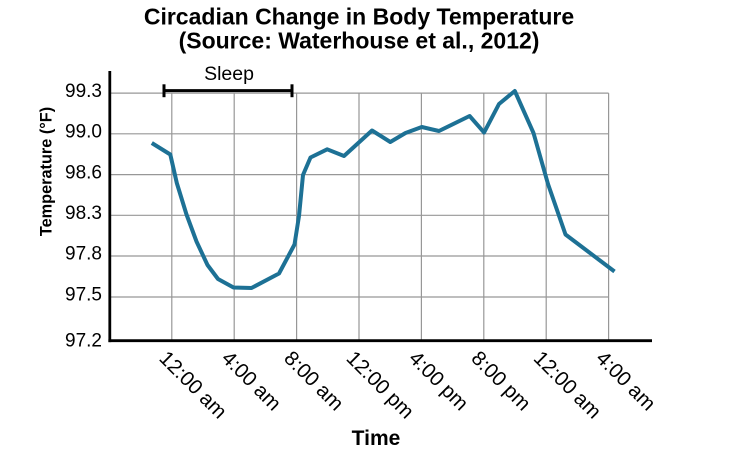 Image resolution: width=731 pixels, height=449 pixels. Describe the element at coordinates (83, 340) in the screenshot. I see `svg-text: 97.2` at that location.